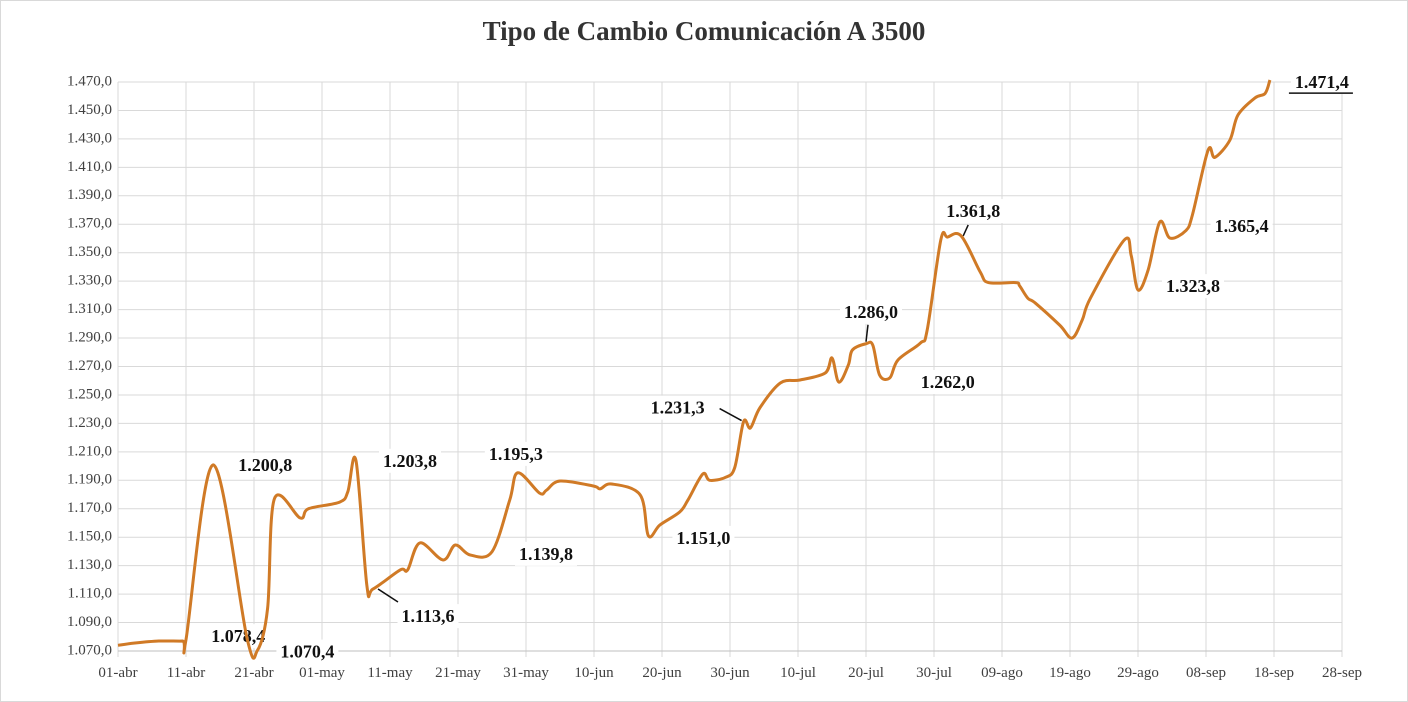 The width and height of the screenshot is (1408, 702). I want to click on data-label: 1.070,4, so click(307, 652).